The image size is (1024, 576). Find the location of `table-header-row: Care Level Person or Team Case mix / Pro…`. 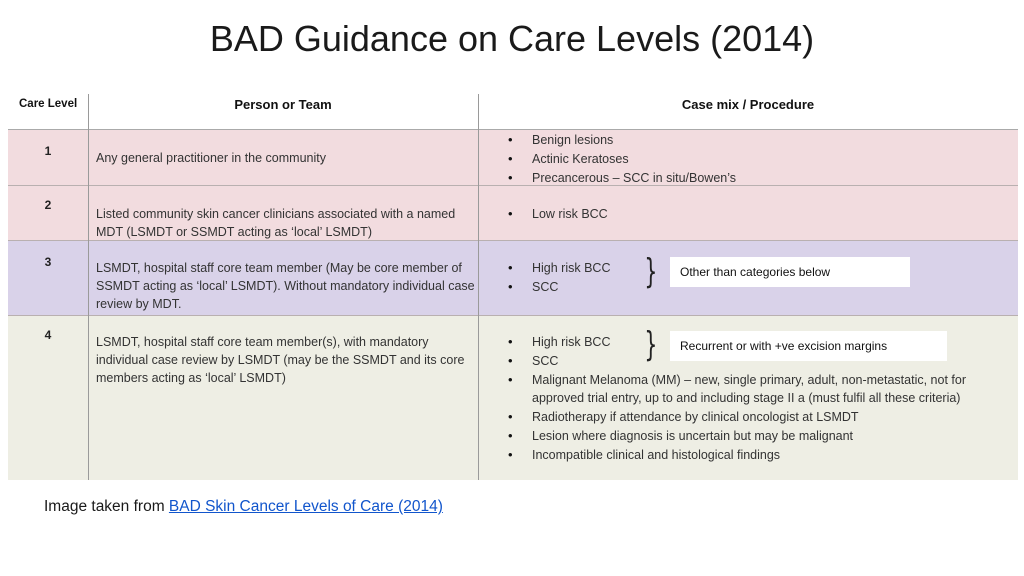

table-header-row: Care Level Person or Team Case mix / Pro… is located at coordinates (513, 112).